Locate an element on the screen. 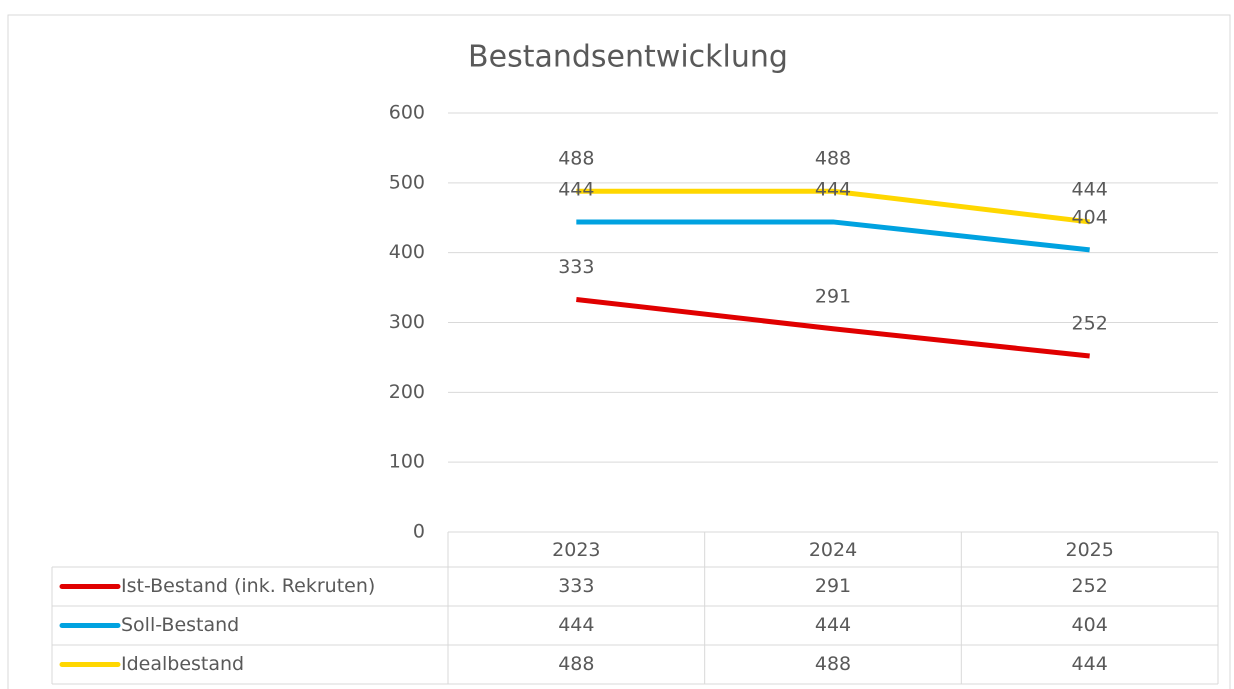  y-tick-label: 0 is located at coordinates (419, 532).